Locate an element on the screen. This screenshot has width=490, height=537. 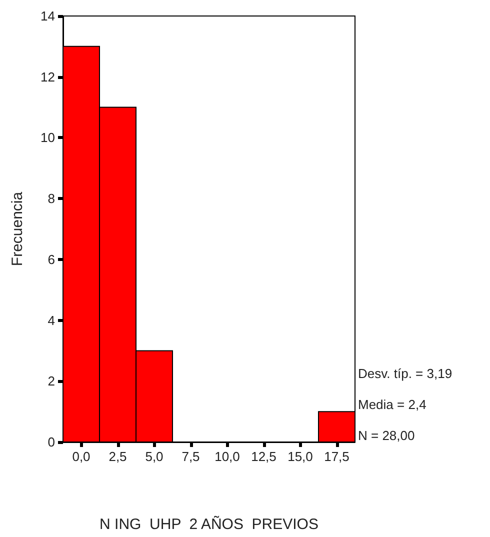
text: N = 28,00 is located at coordinates (386, 435).